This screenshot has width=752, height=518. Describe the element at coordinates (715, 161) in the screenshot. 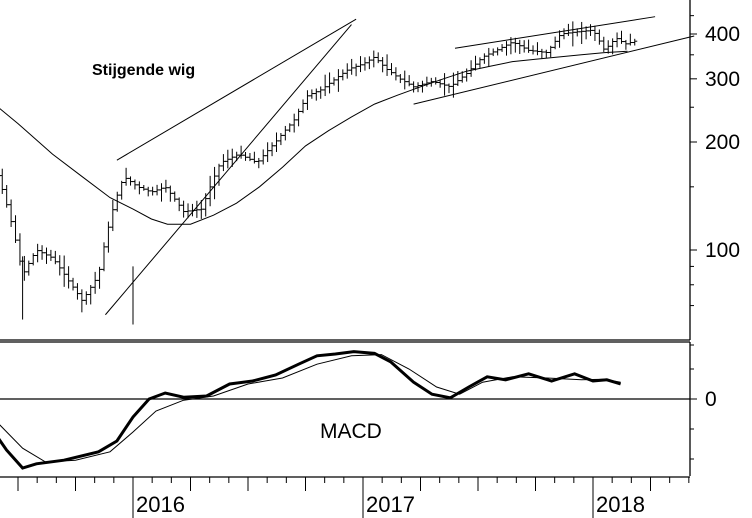

I see `price-y-ticks: 100 200 300 400` at that location.